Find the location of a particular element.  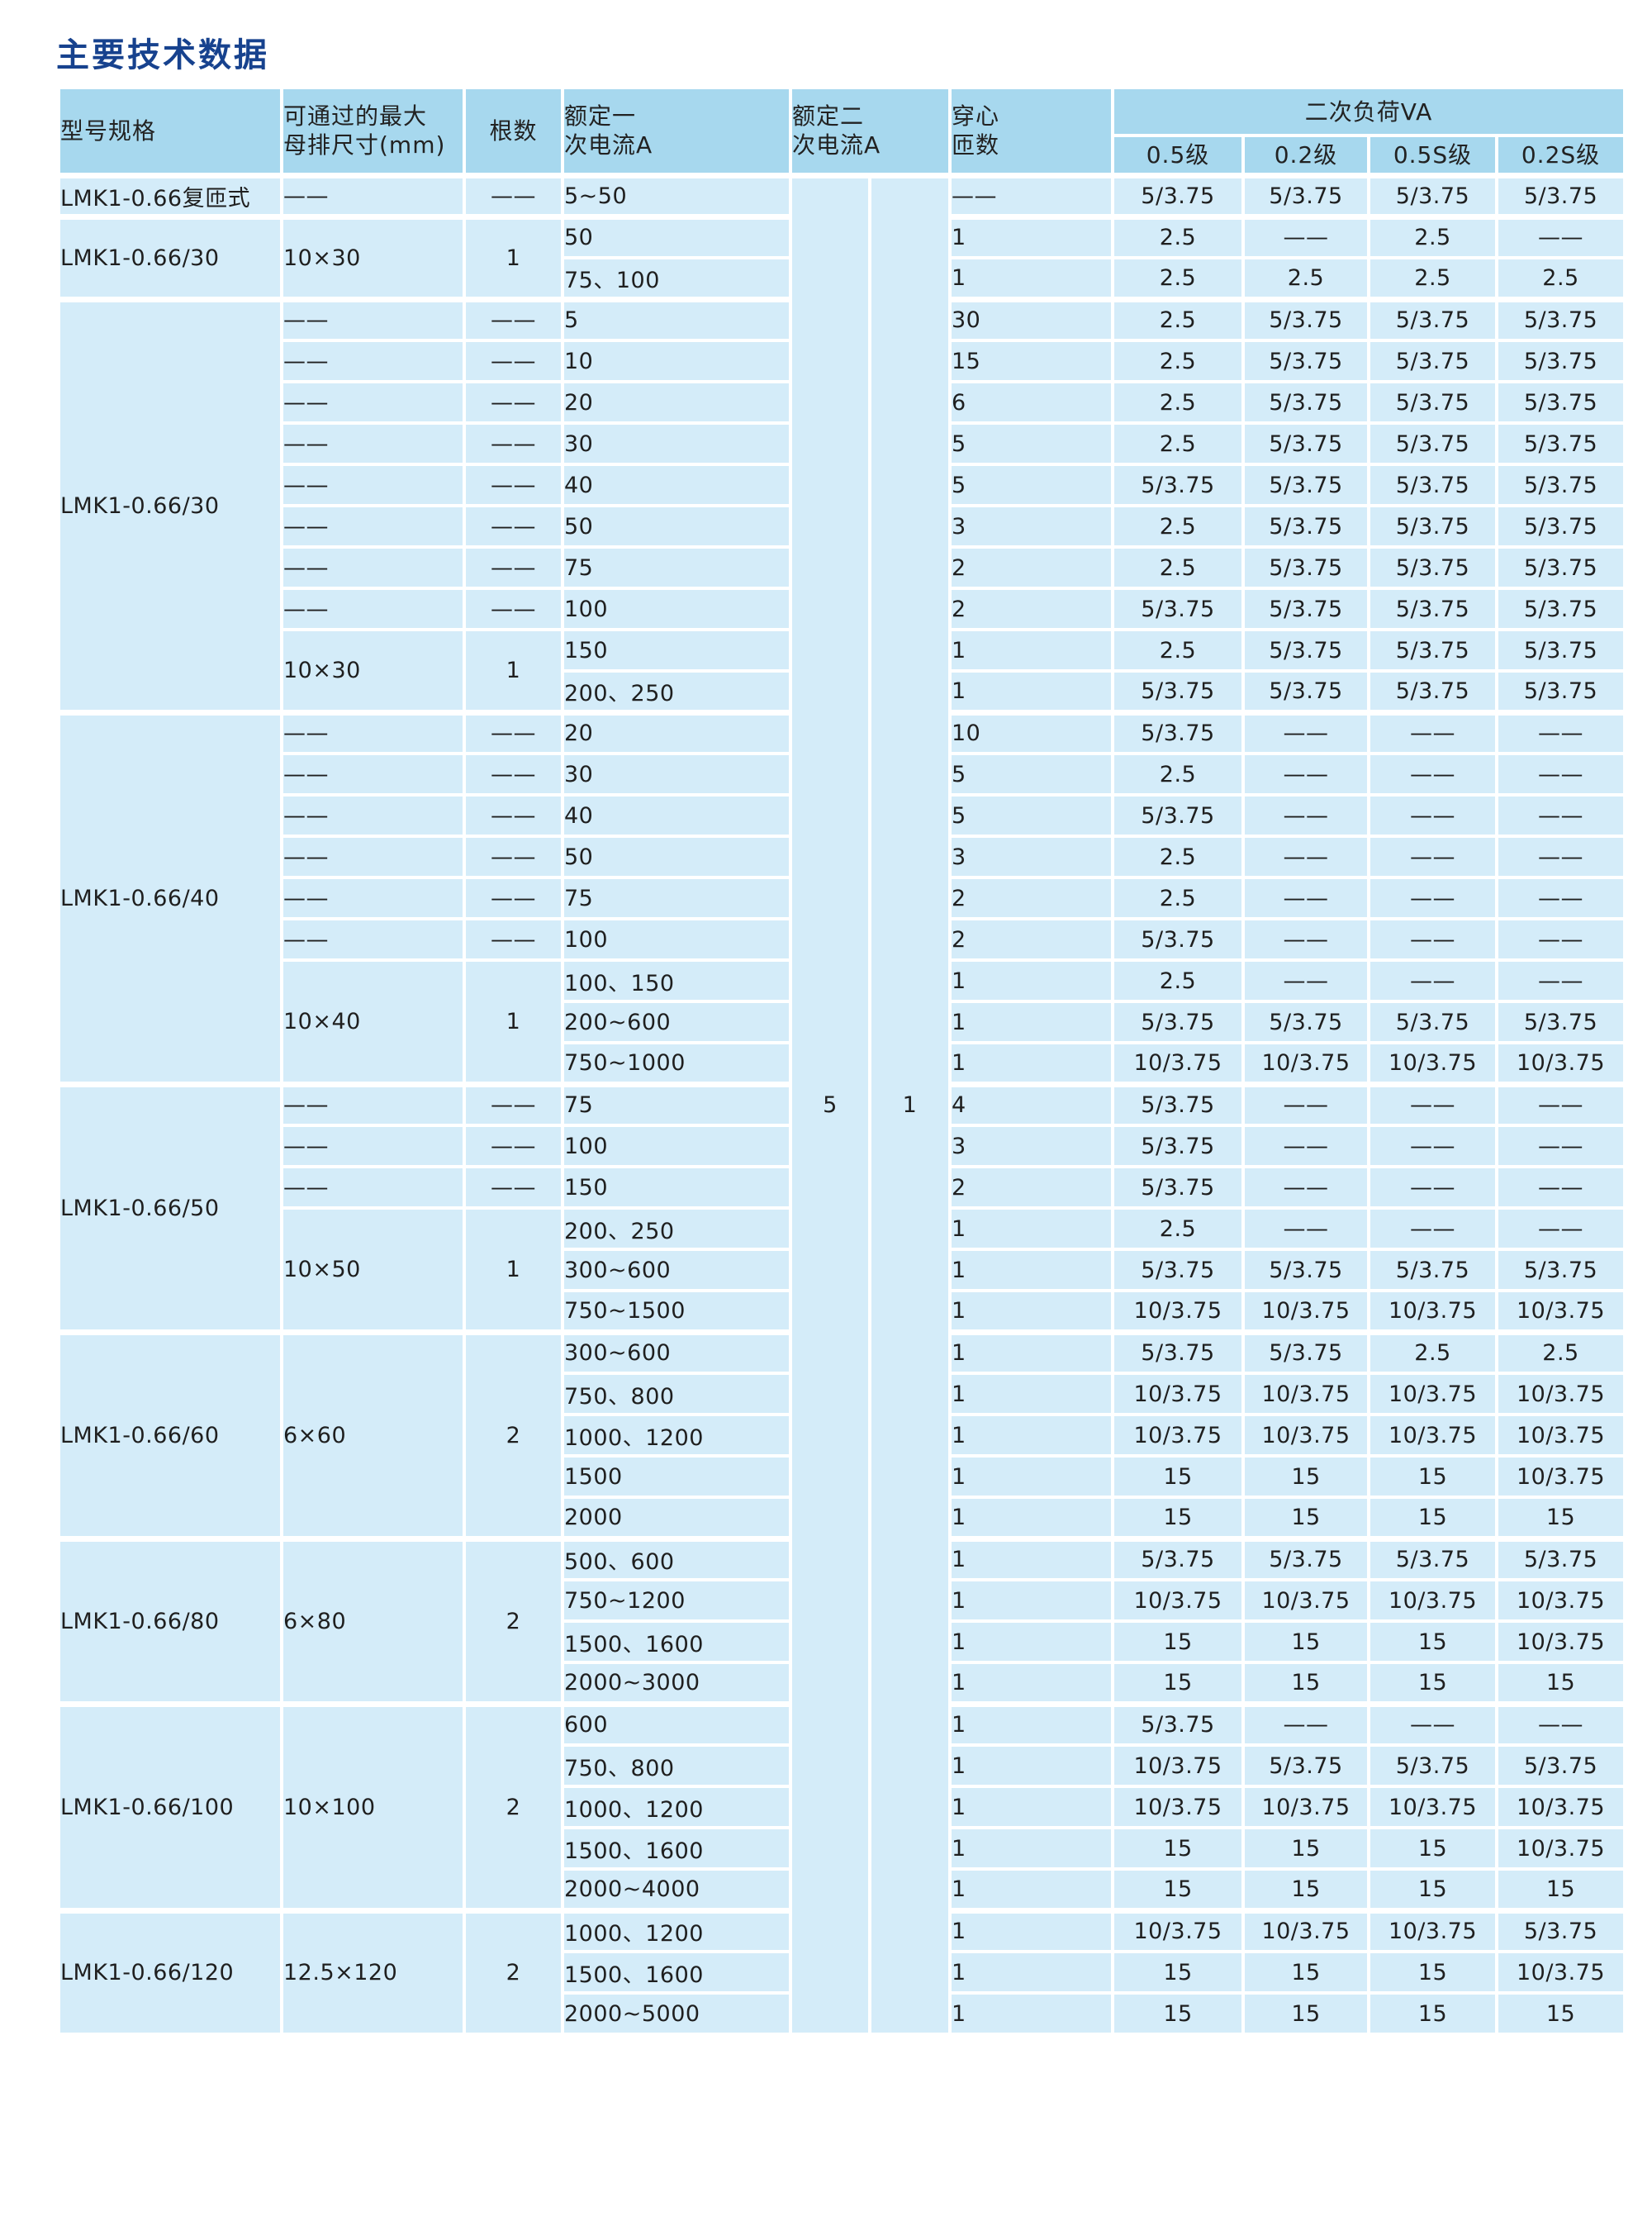

cell-burden-2: 2.5 is located at coordinates (1432, 279).